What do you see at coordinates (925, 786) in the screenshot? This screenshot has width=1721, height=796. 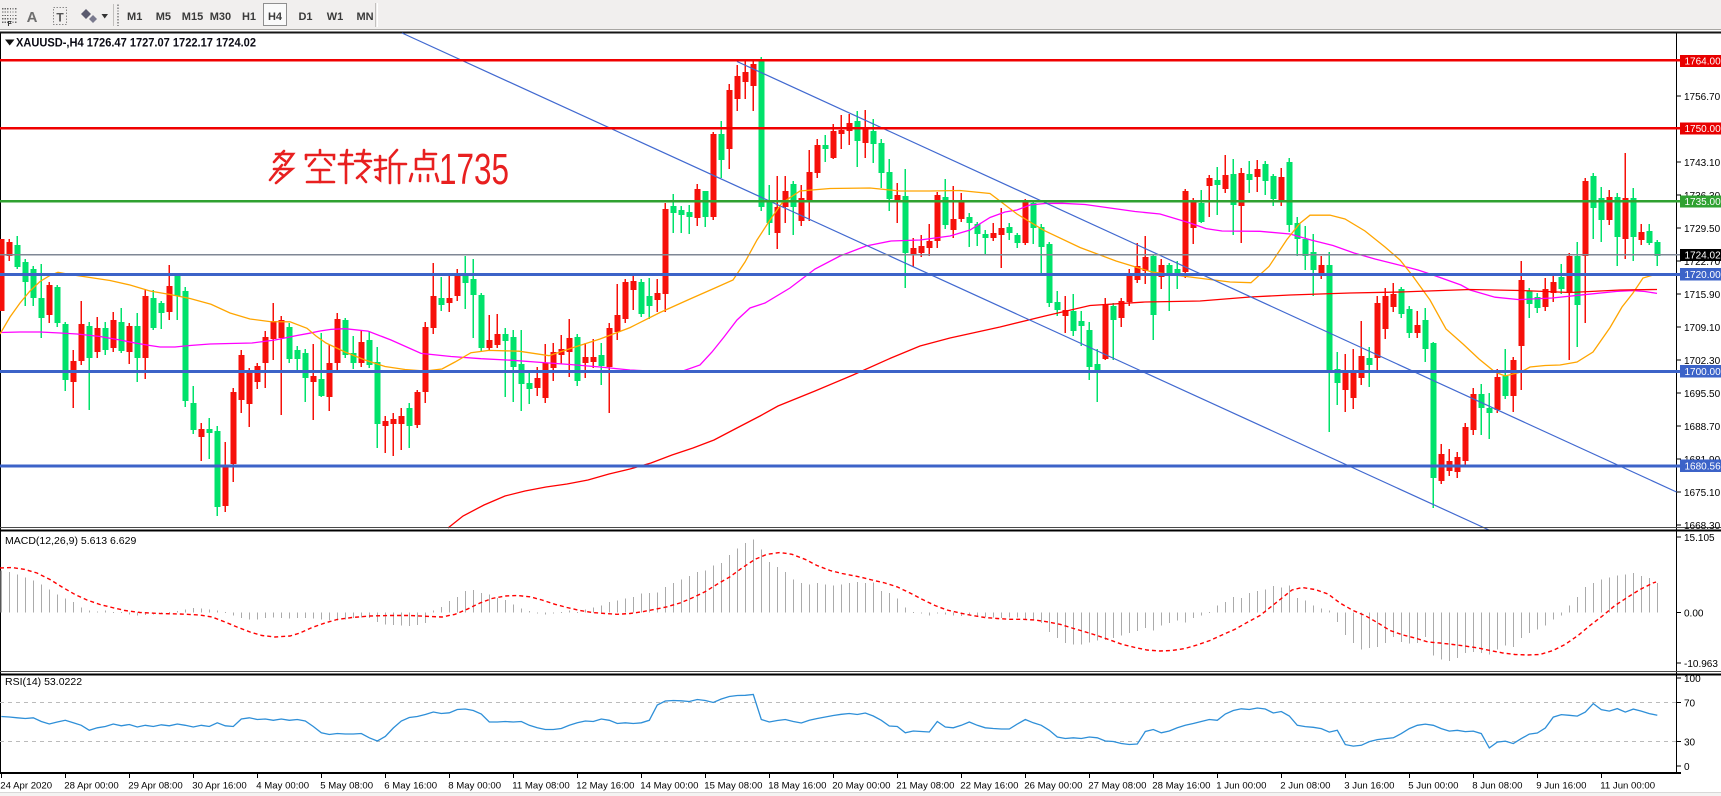 I see `svg-text: 21 May 08:00` at bounding box center [925, 786].